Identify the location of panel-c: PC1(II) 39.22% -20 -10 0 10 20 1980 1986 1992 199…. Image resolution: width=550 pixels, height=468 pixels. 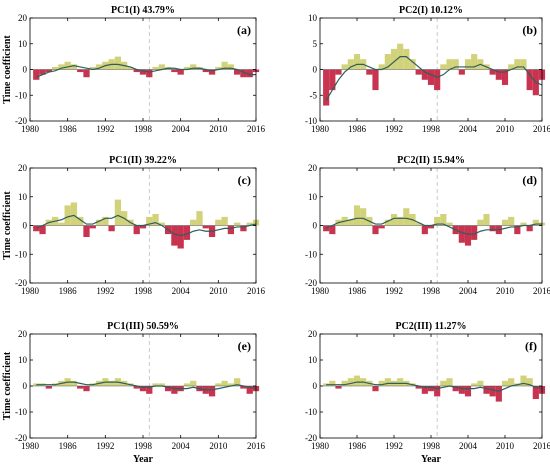
(134, 225).